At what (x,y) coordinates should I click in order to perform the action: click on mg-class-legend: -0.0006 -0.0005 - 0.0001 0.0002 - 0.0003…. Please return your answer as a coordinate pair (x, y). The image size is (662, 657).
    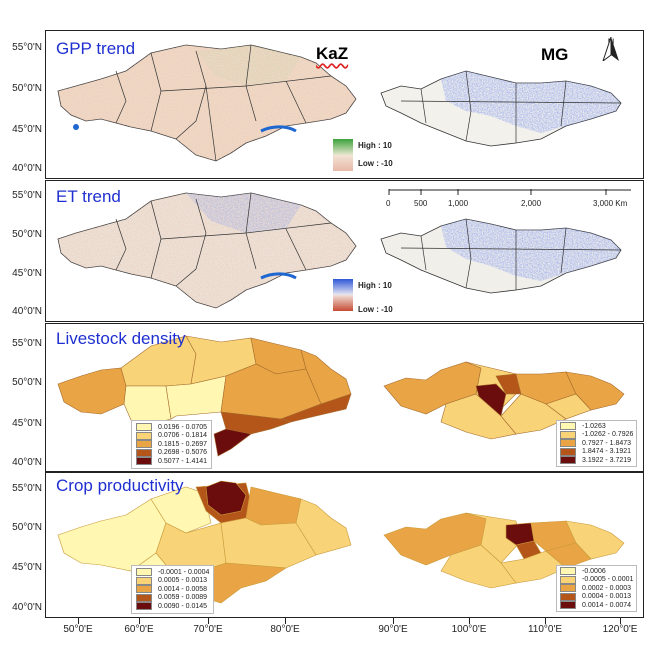
    Looking at the image, I should click on (597, 588).